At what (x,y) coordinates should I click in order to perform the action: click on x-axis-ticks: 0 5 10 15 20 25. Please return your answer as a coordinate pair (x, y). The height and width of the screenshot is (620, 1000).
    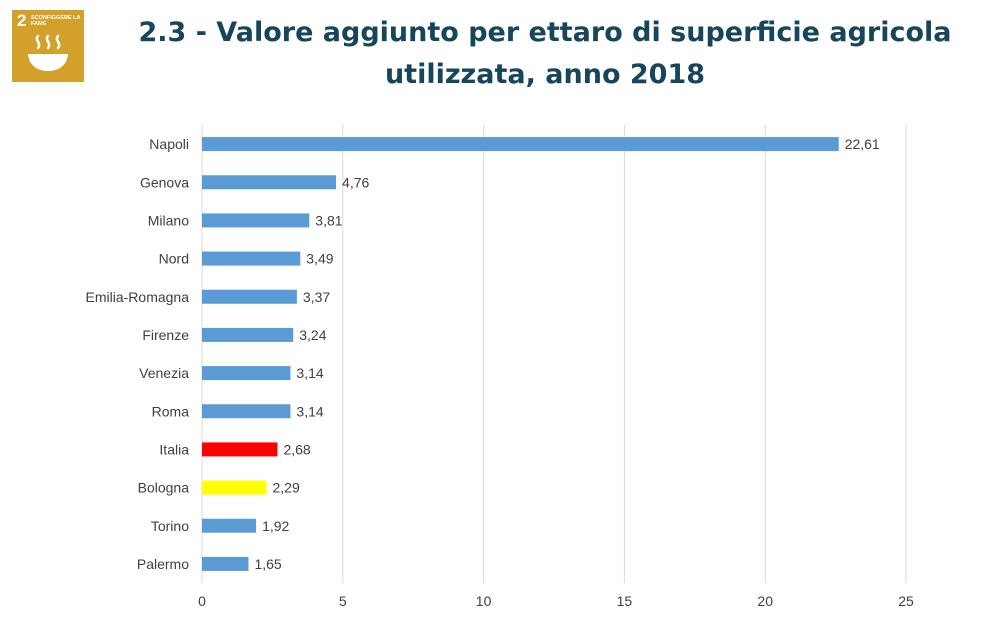
    Looking at the image, I should click on (556, 601).